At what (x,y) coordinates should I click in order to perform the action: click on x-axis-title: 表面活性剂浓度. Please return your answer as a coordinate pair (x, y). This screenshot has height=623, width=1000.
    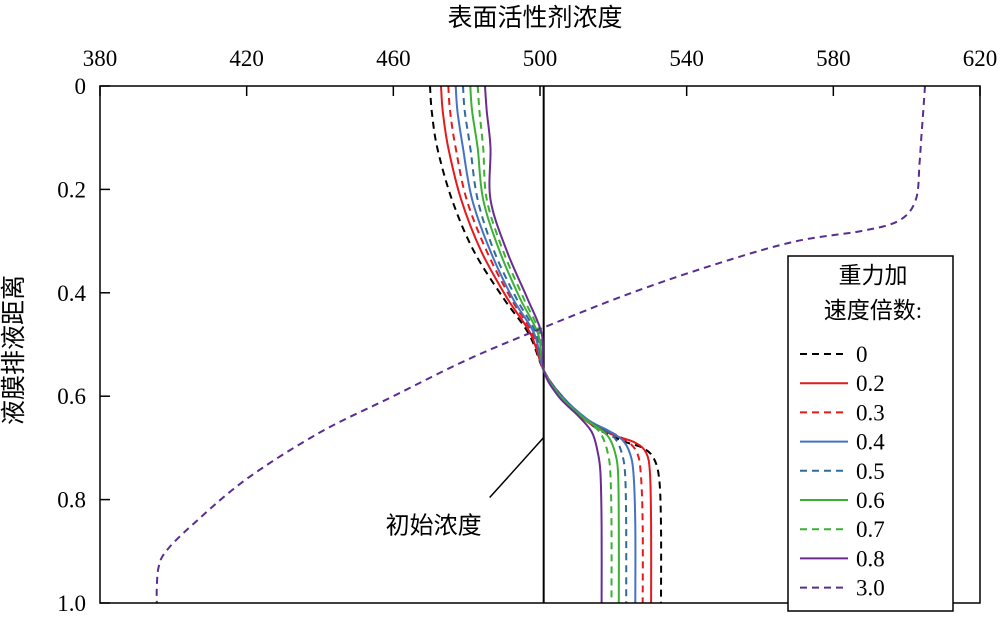
    Looking at the image, I should click on (534, 18).